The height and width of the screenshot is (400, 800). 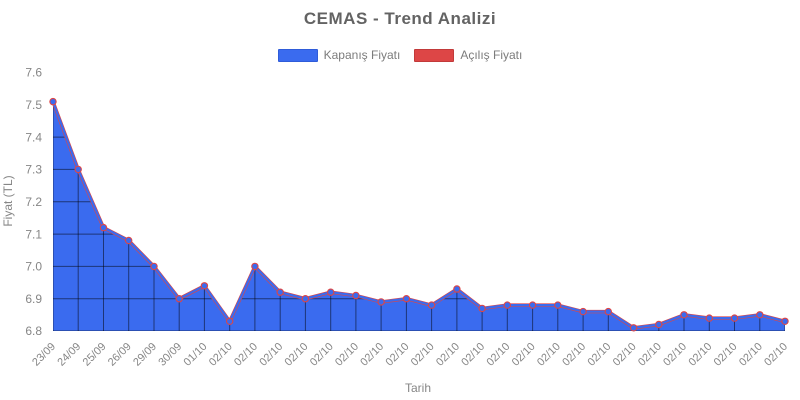 What do you see at coordinates (33, 267) in the screenshot?
I see `y-tick-label: 7.0` at bounding box center [33, 267].